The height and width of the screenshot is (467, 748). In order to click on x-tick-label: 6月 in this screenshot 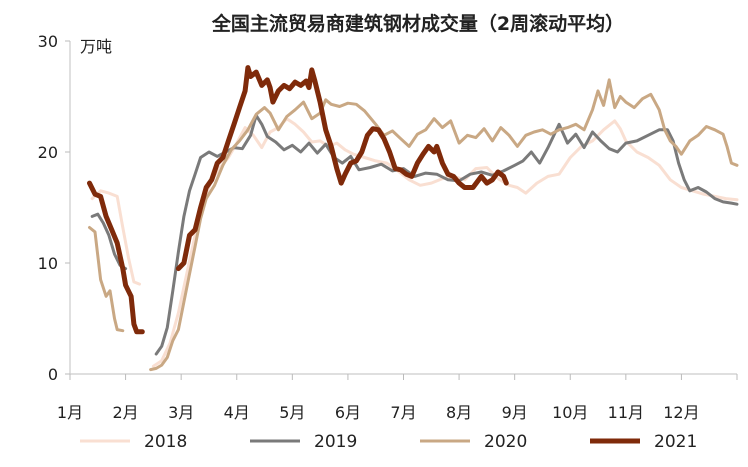, I will do `click(348, 412)`.